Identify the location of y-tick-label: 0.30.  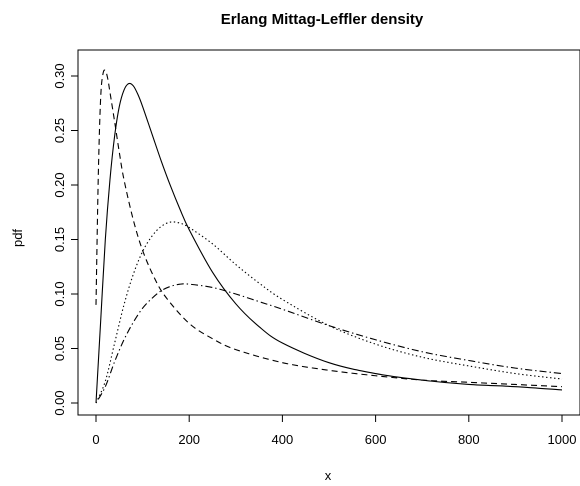
(59, 75).